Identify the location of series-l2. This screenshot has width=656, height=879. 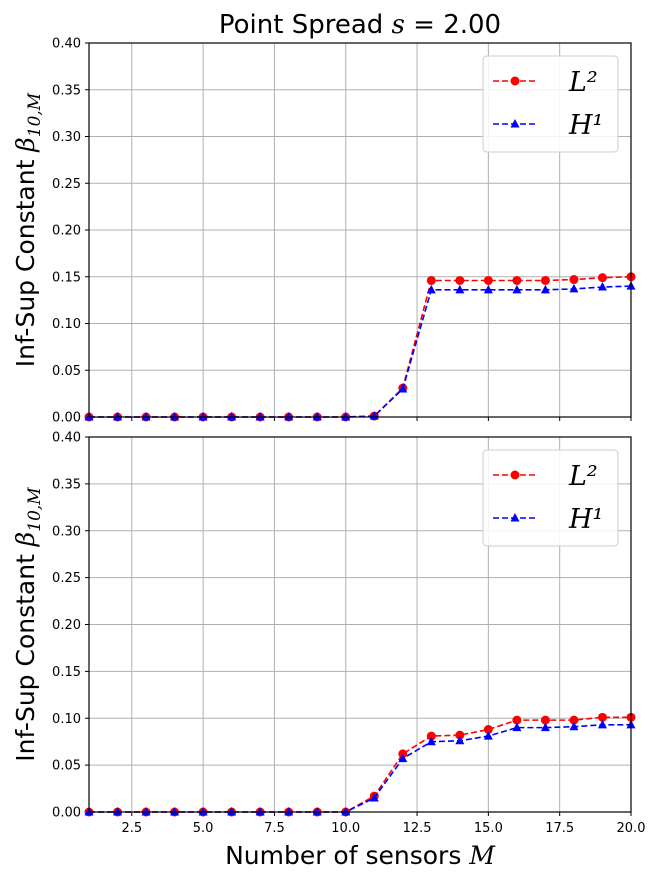
(360, 347).